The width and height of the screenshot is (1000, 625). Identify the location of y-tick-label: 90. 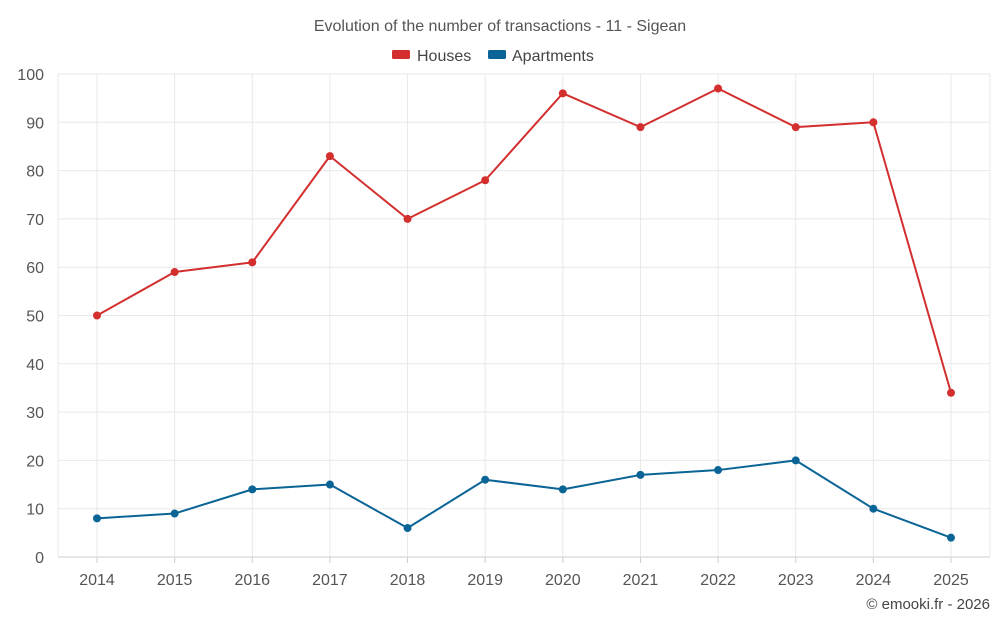
(35, 123).